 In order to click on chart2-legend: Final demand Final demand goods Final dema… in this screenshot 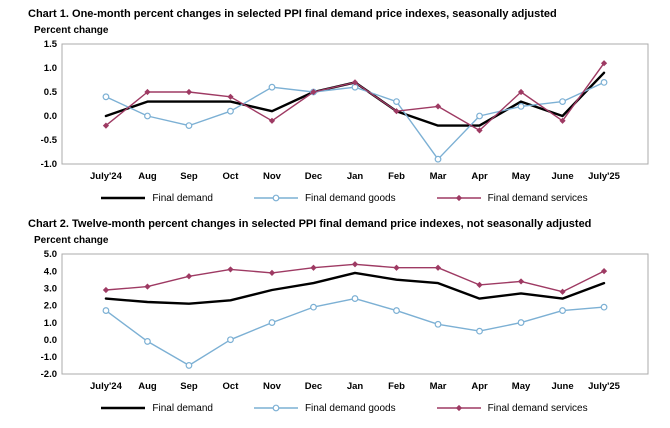, I will do `click(344, 408)`.